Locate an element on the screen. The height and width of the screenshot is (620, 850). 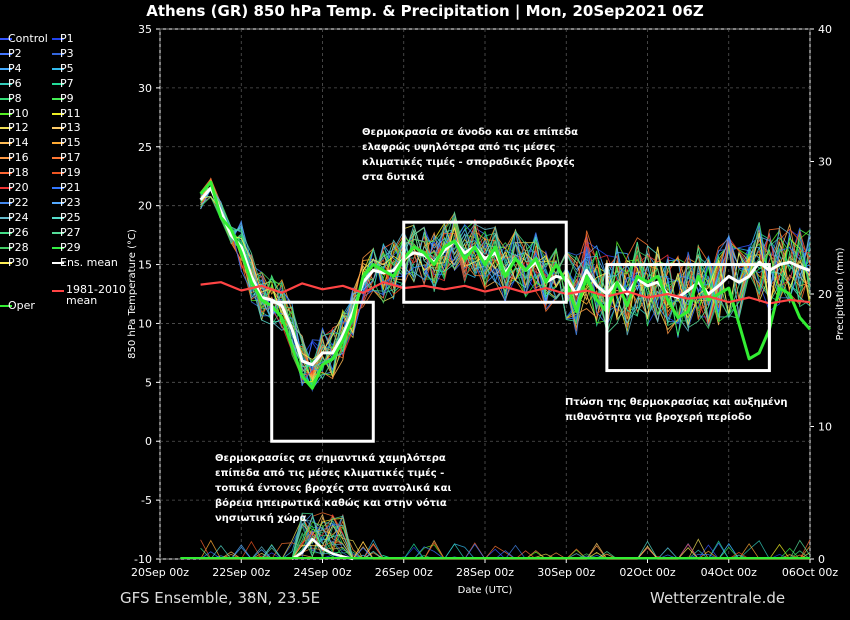
annotation-cold-line: τοπικά έντονες βροχές στα ανατολικά και is located at coordinates (333, 488).